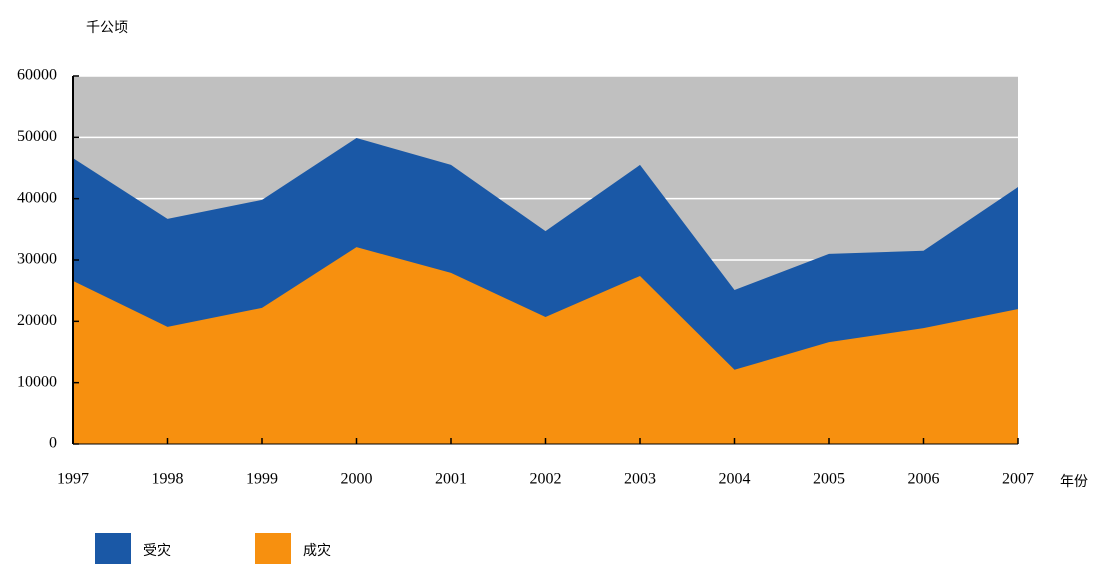 Image resolution: width=1098 pixels, height=564 pixels. I want to click on x-tick-label: 2007, so click(1018, 479).